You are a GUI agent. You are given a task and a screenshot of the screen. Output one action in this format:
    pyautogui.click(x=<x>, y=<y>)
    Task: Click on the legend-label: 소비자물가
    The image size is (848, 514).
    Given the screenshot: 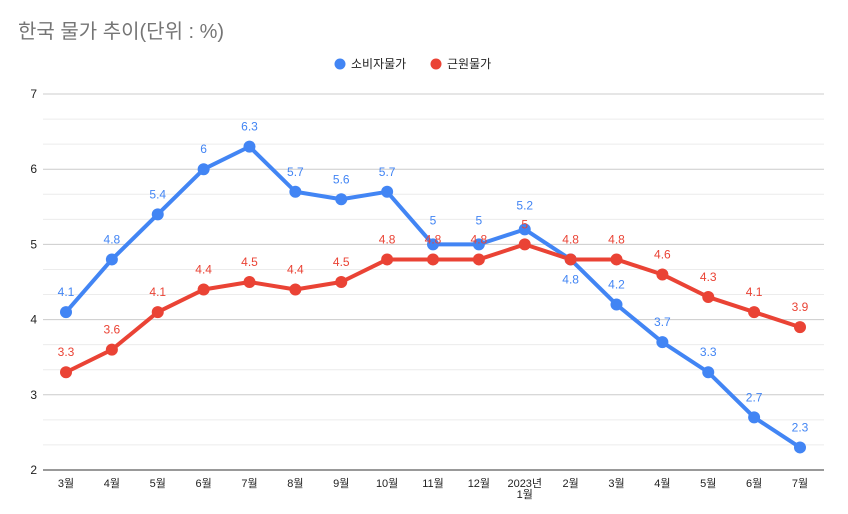 What is the action you would take?
    pyautogui.click(x=378, y=64)
    